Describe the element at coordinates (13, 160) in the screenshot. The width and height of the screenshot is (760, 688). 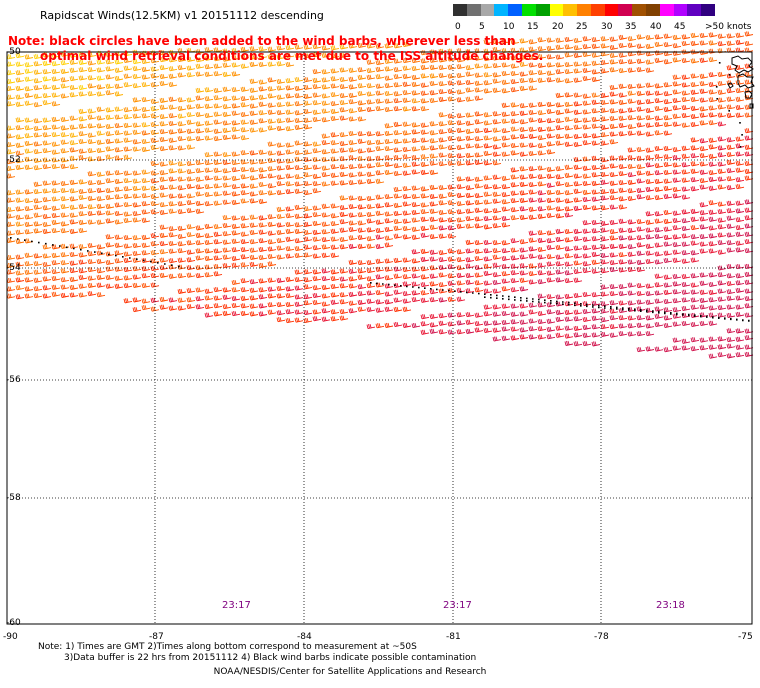
I see `lat-label: -52` at that location.